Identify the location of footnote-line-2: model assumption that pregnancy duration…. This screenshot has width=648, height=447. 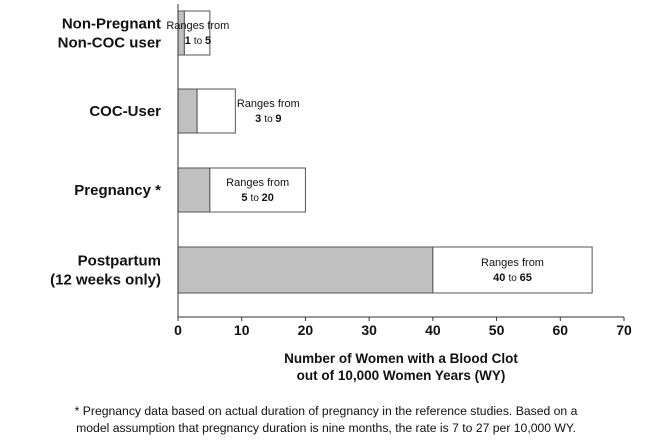
(326, 428).